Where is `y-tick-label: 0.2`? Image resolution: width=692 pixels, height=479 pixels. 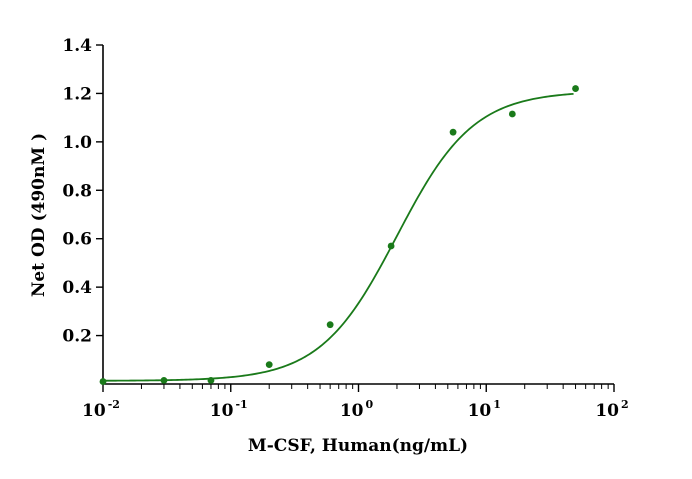
y-tick-label: 0.2 is located at coordinates (77, 337).